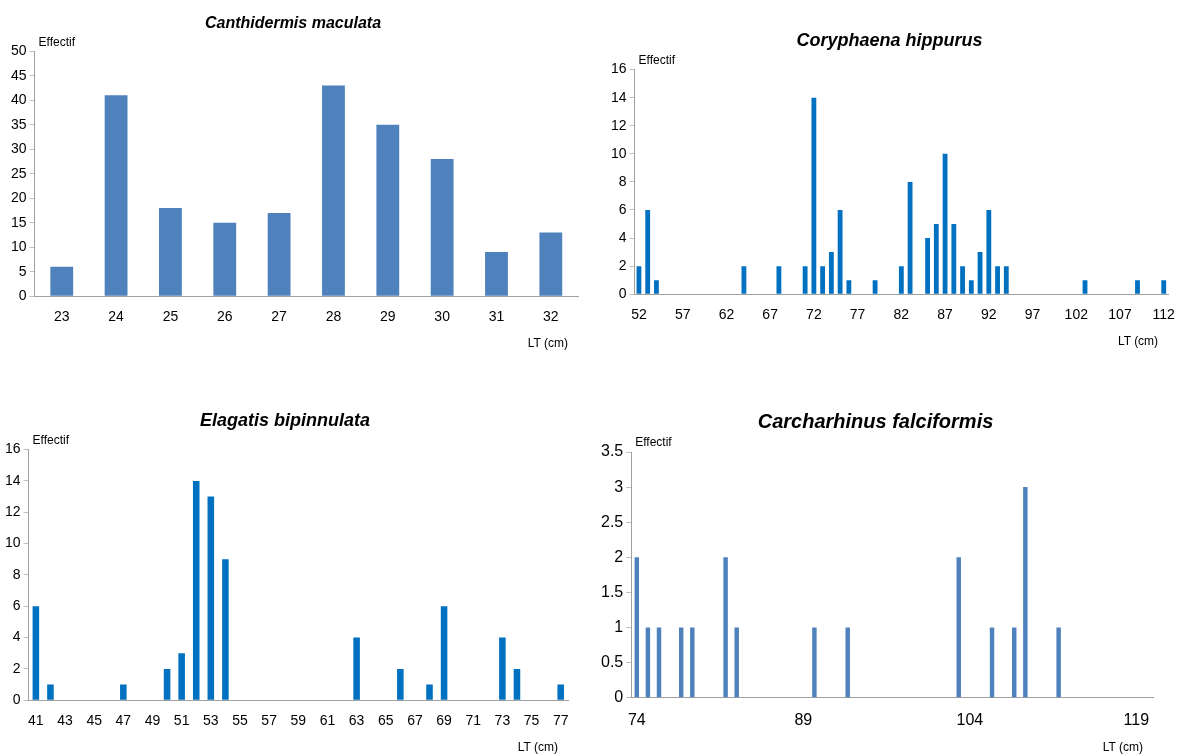 Image resolution: width=1183 pixels, height=756 pixels. What do you see at coordinates (496, 316) in the screenshot?
I see `x-tick-label: 31` at bounding box center [496, 316].